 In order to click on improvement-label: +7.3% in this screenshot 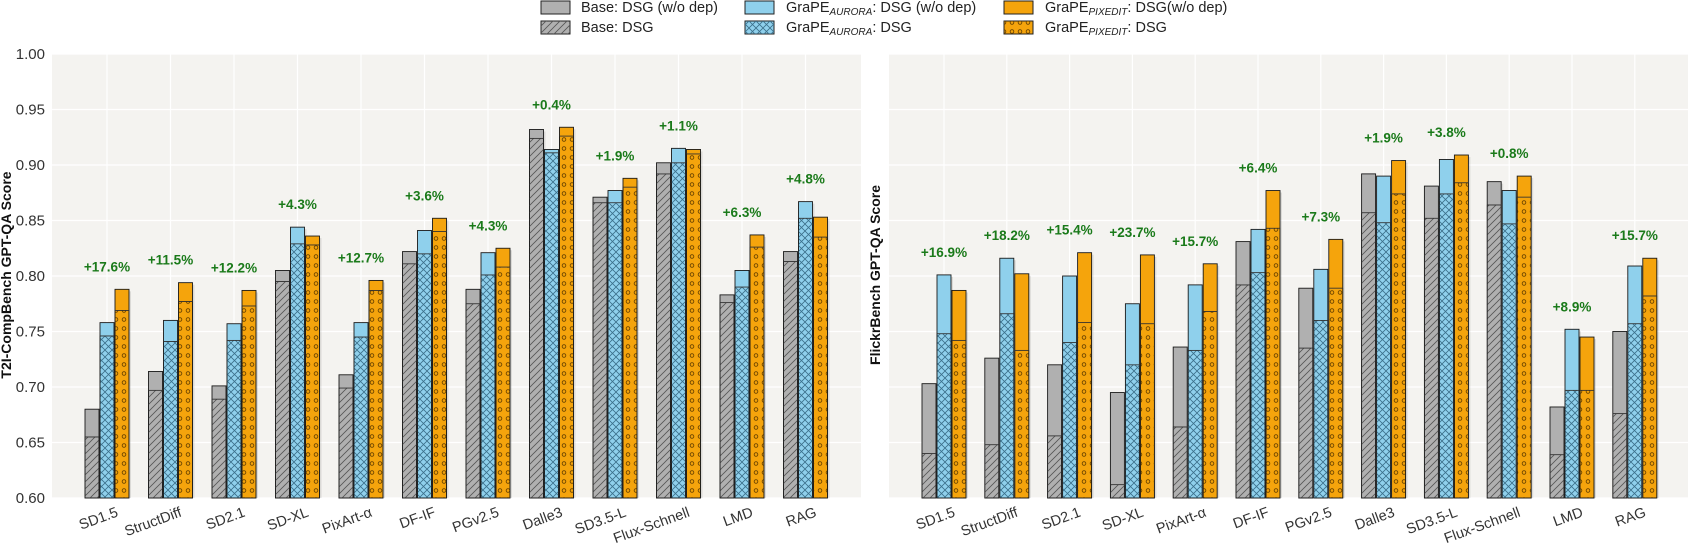, I will do `click(1320, 216)`.